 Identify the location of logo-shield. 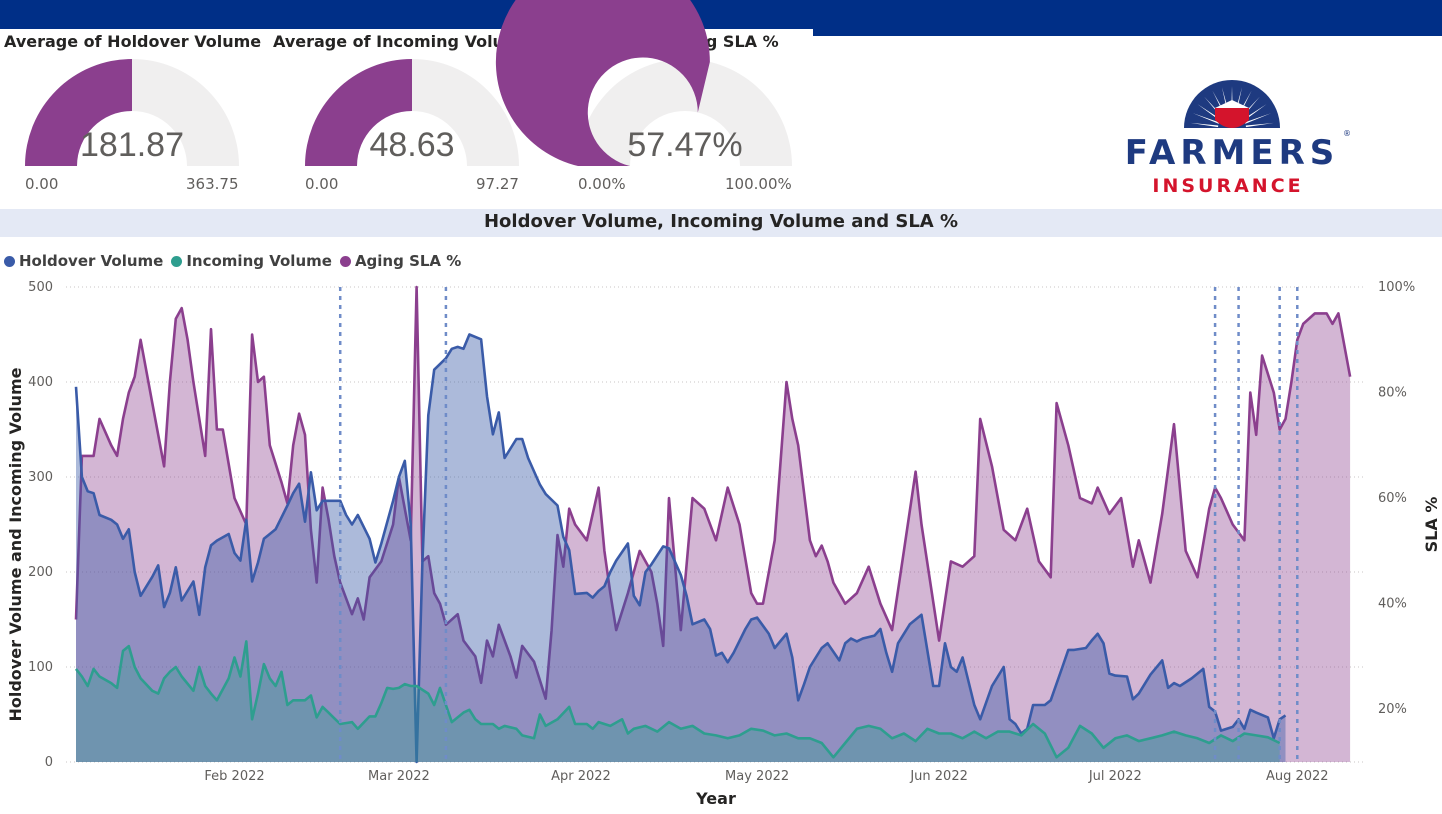
(1232, 118).